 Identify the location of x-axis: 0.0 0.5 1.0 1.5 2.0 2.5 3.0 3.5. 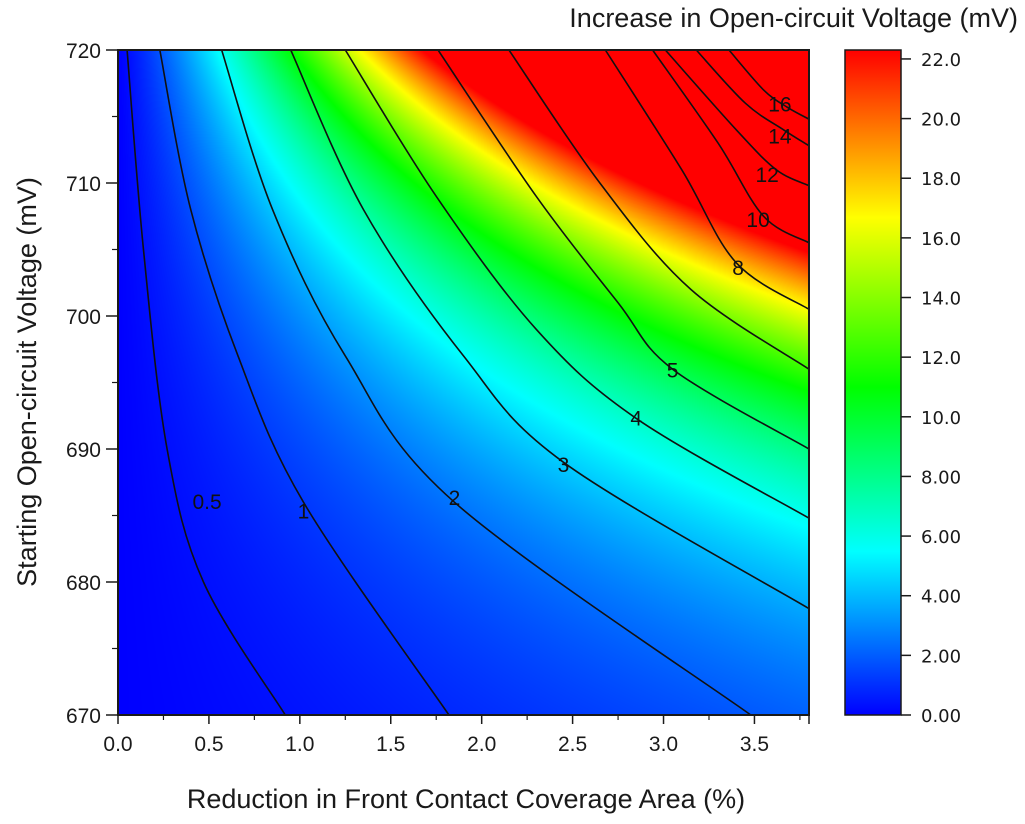
(456, 735).